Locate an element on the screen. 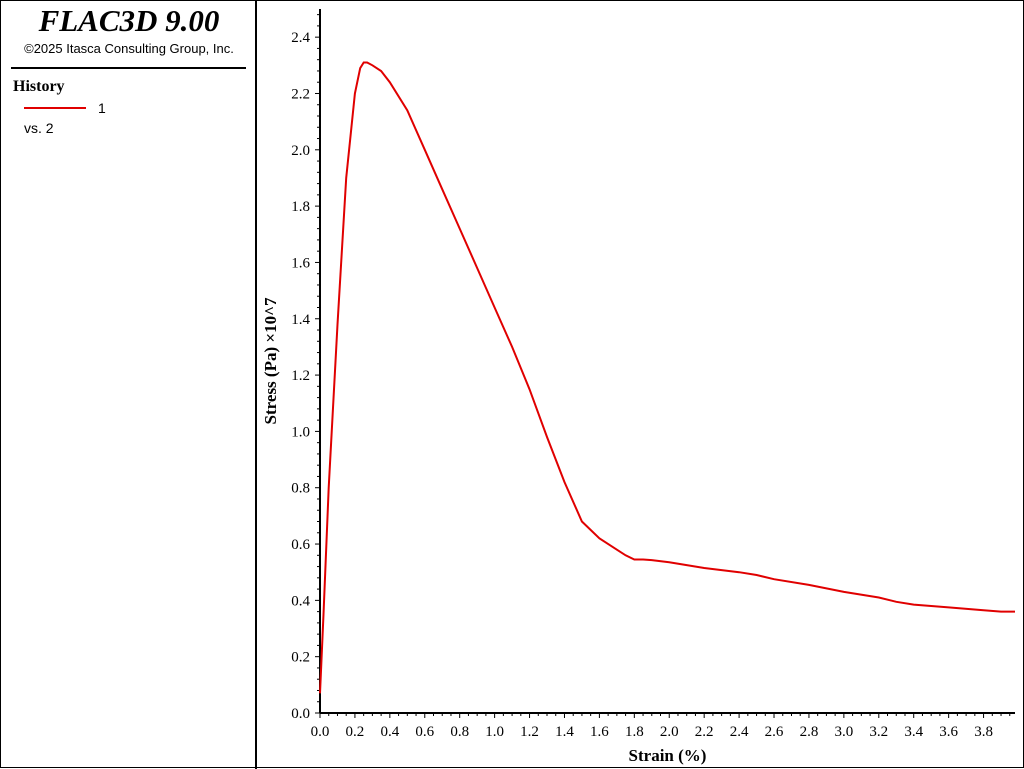 This screenshot has width=1024, height=769. x-tick-label: 1.6 is located at coordinates (599, 732).